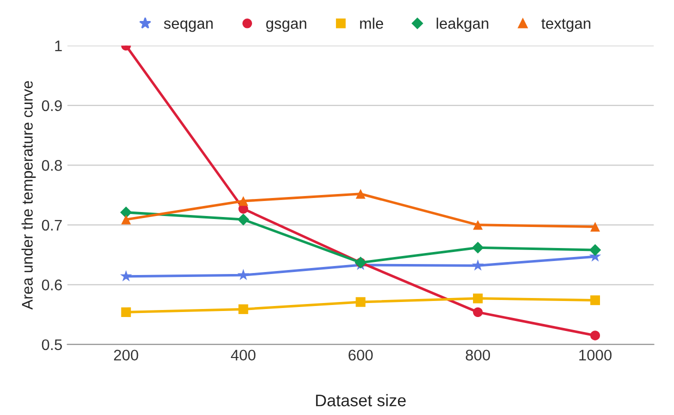 Image resolution: width=674 pixels, height=415 pixels. I want to click on y-tick-label: 0.5, so click(52, 344).